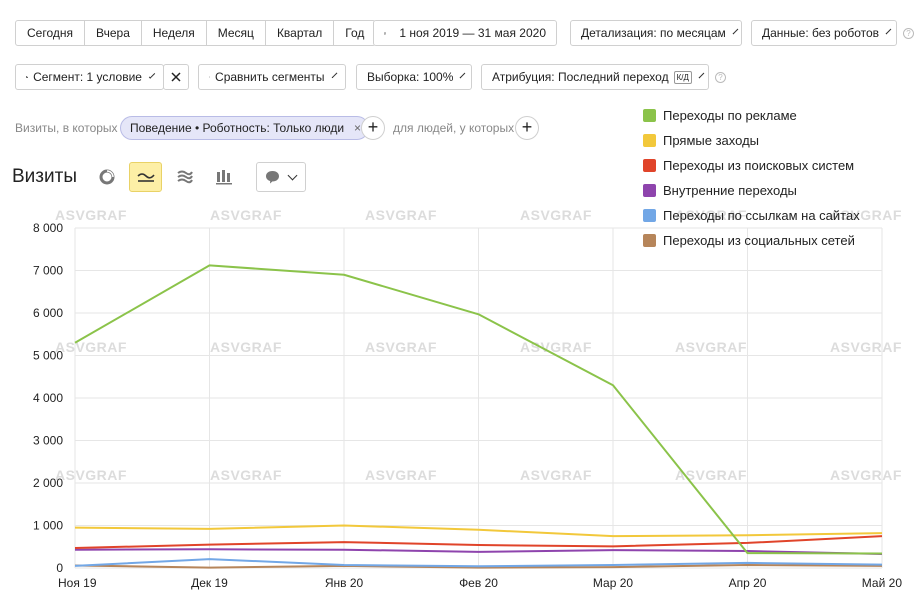 This screenshot has height=600, width=920. I want to click on compare-label: Сравнить сегменты, so click(270, 77).